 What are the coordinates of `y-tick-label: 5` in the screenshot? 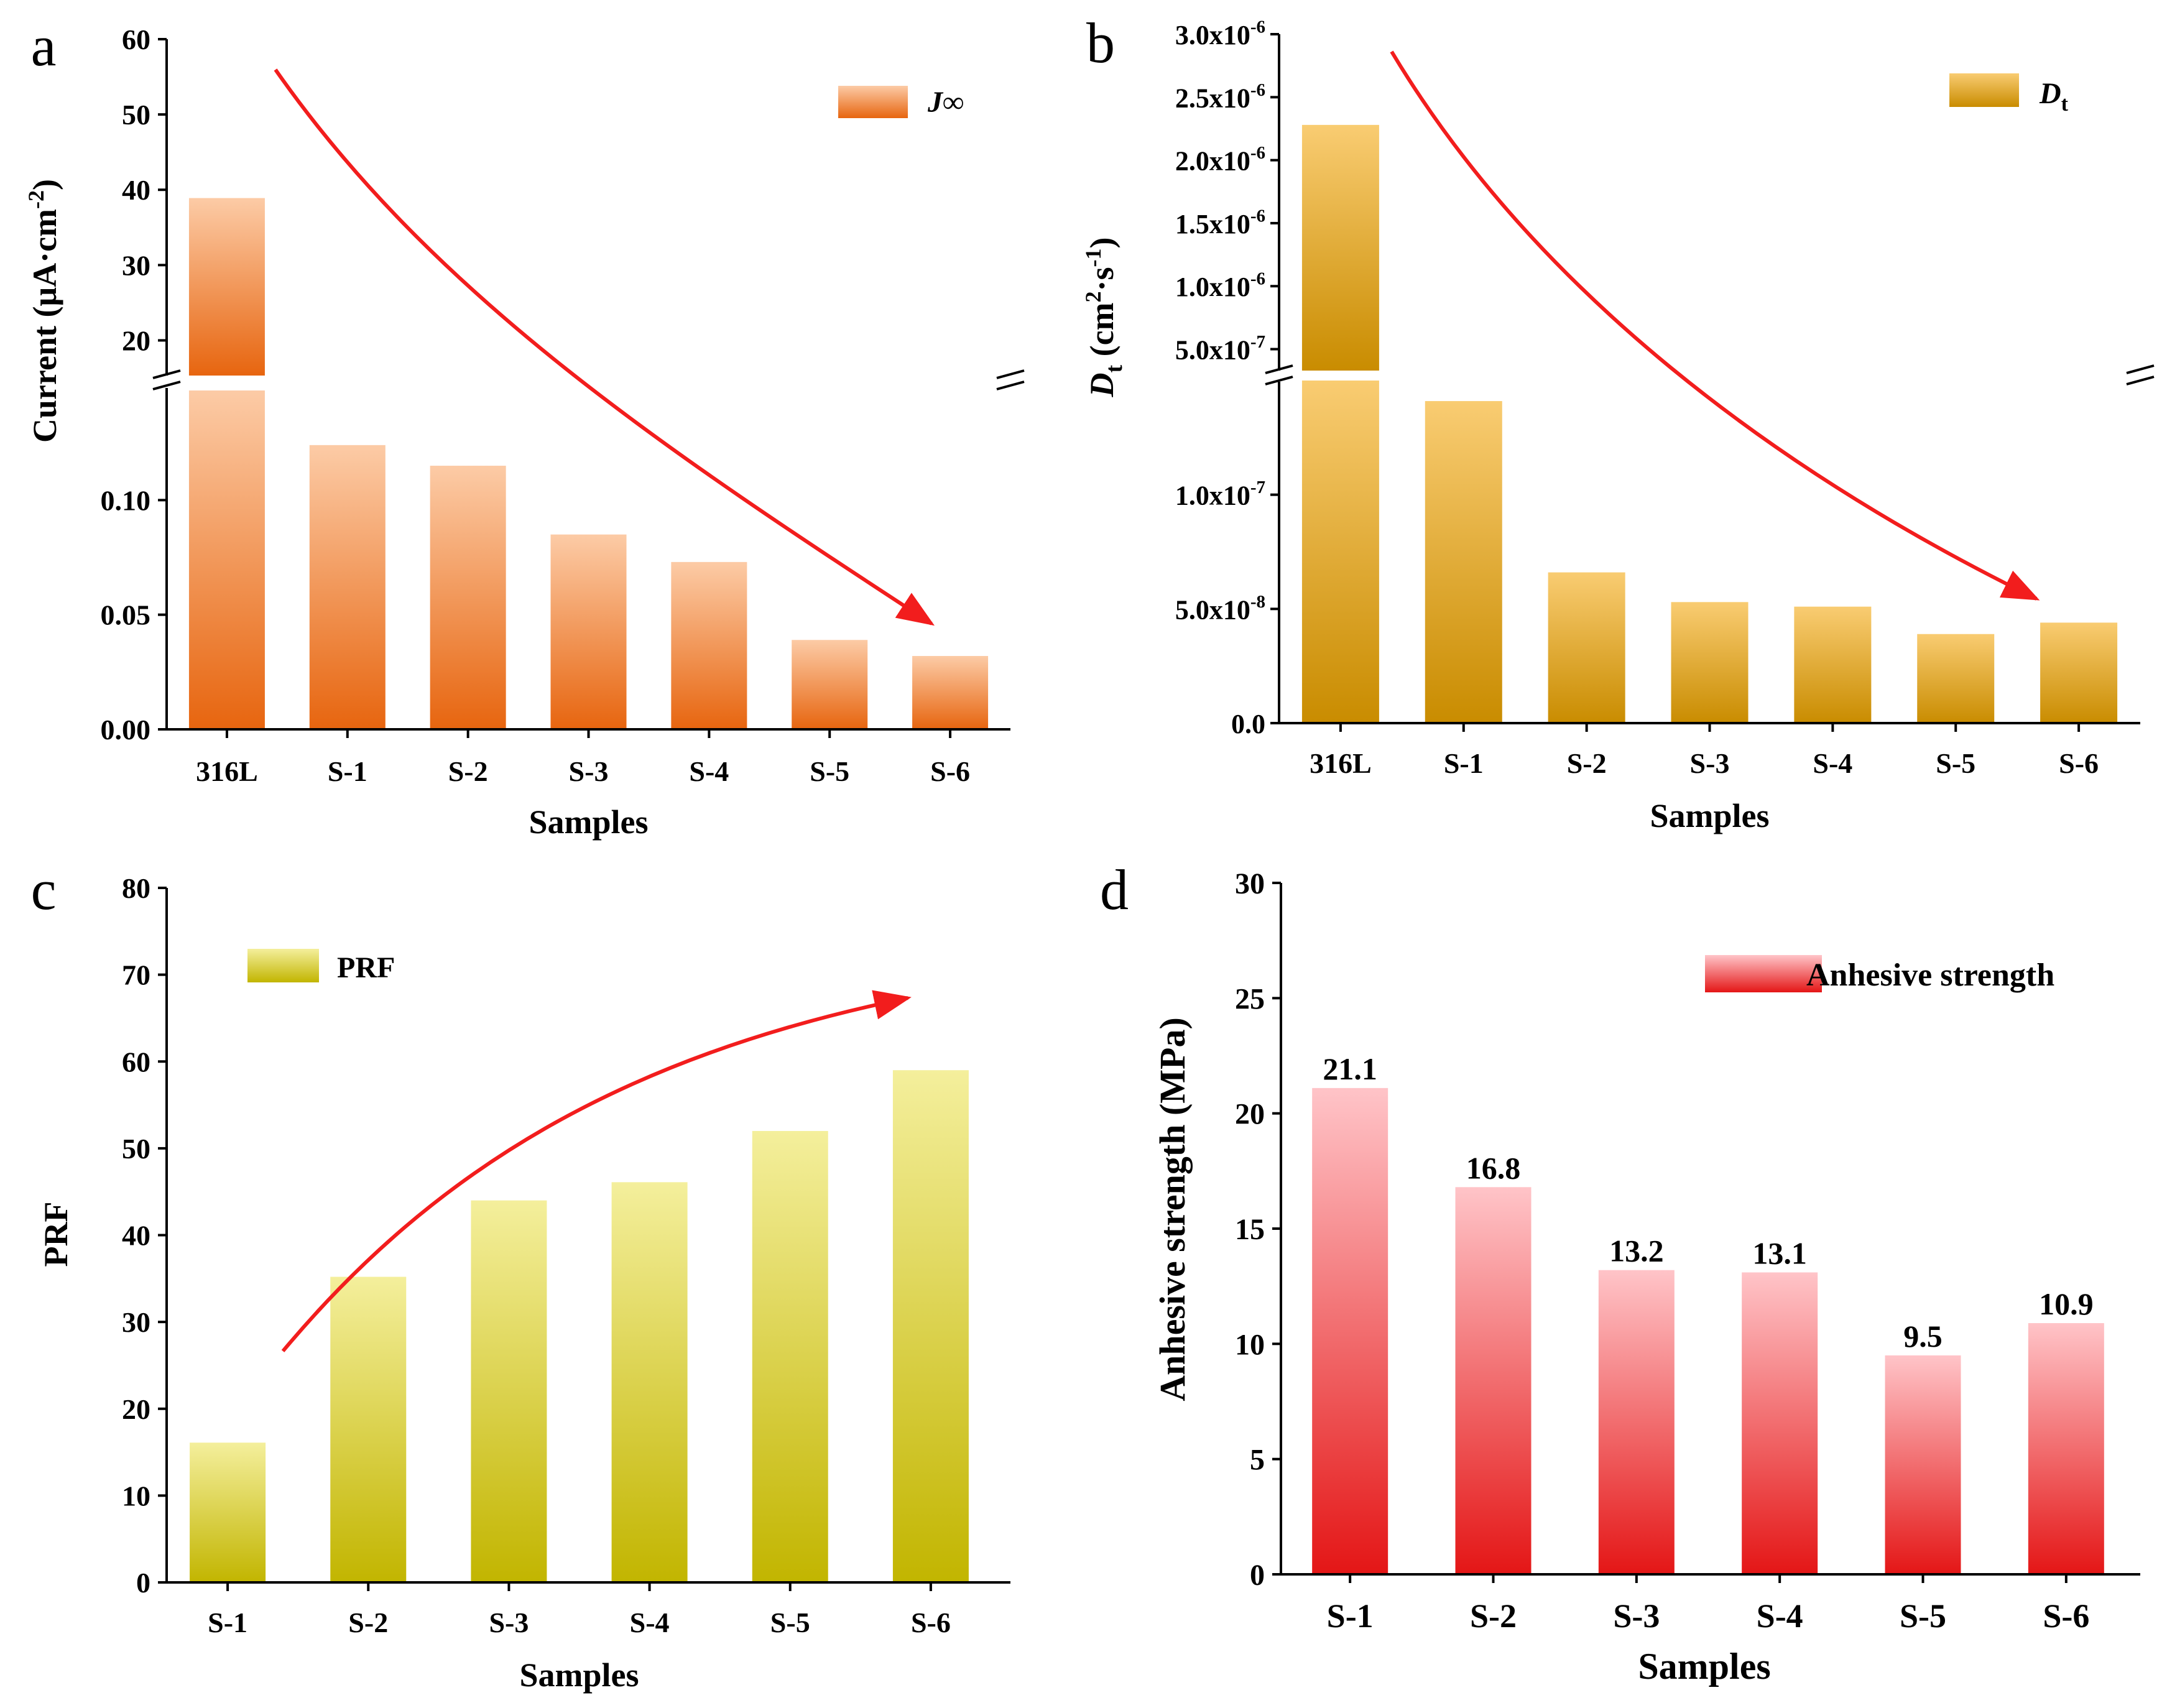 It's located at (1257, 1460).